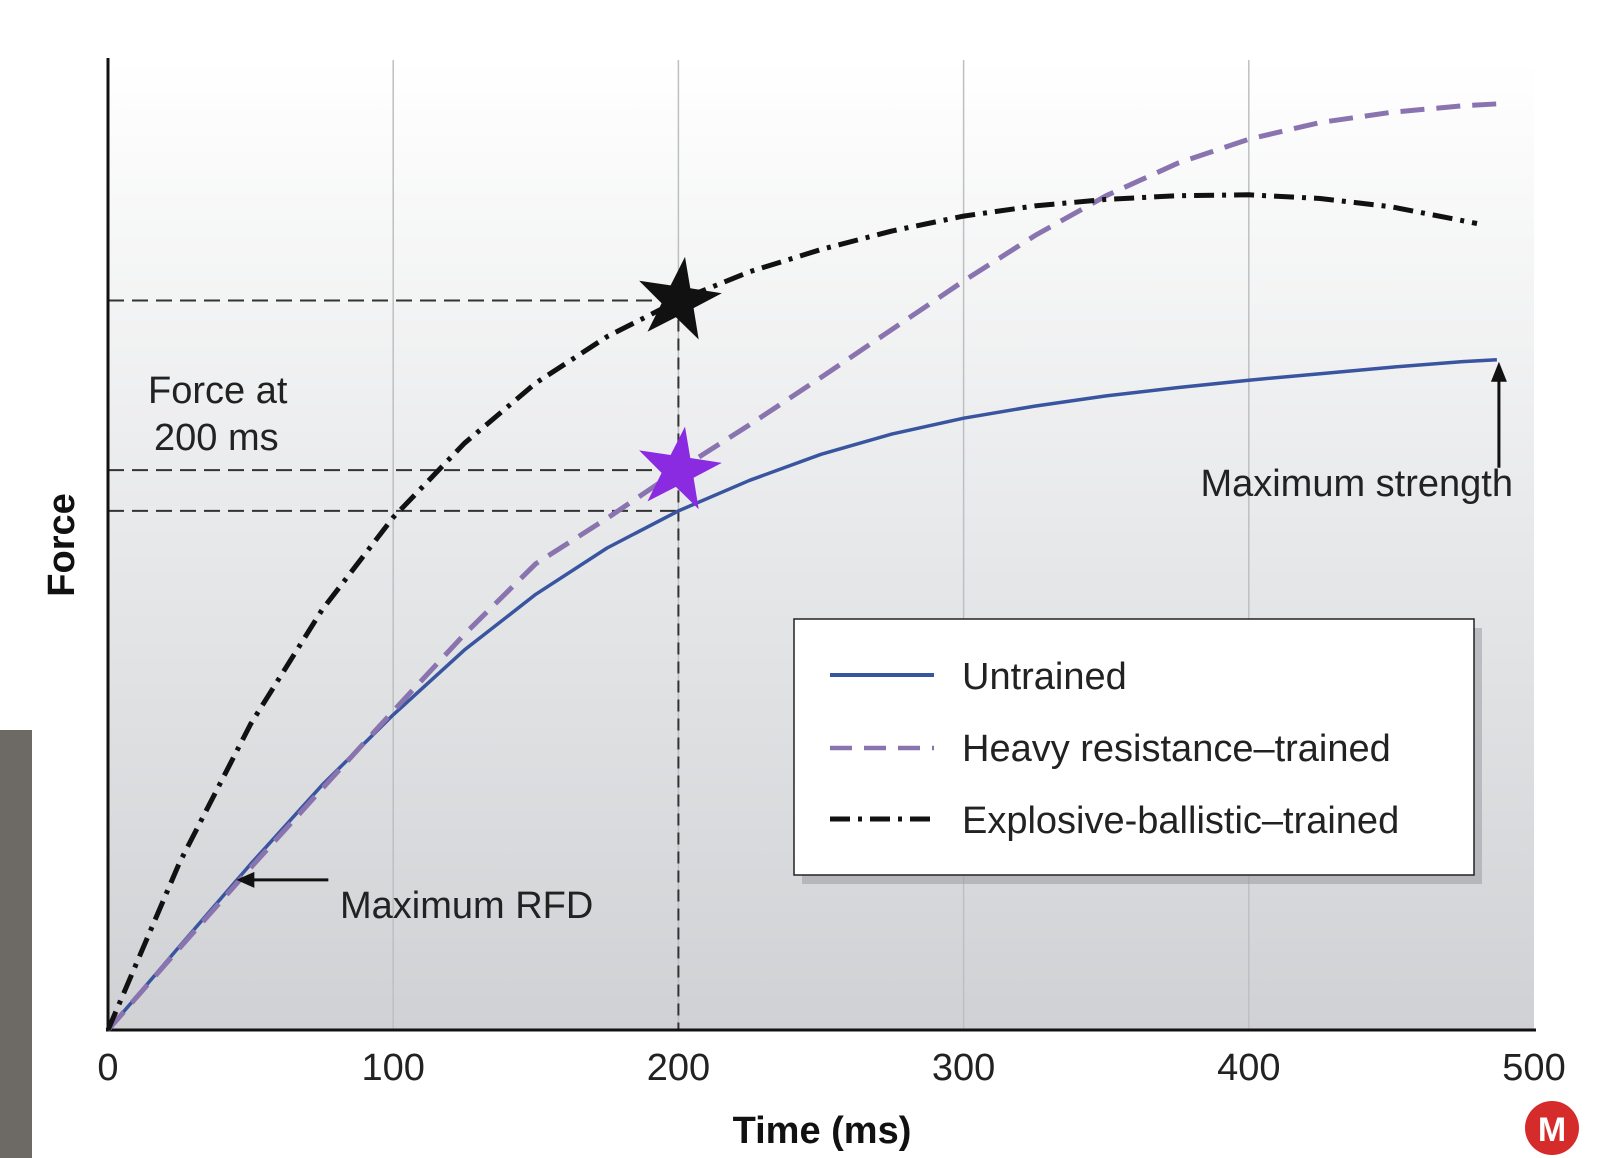 Image resolution: width=1600 pixels, height=1158 pixels. What do you see at coordinates (963, 1068) in the screenshot?
I see `x-tick-label-300: 300` at bounding box center [963, 1068].